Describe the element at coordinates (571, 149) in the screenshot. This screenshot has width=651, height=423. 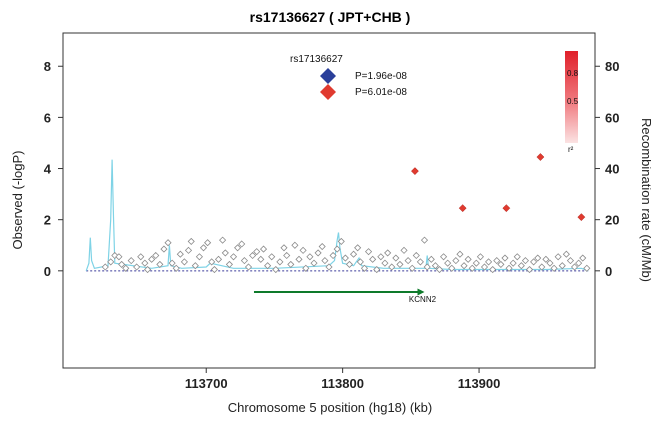
I see `r2-label: r²` at that location.